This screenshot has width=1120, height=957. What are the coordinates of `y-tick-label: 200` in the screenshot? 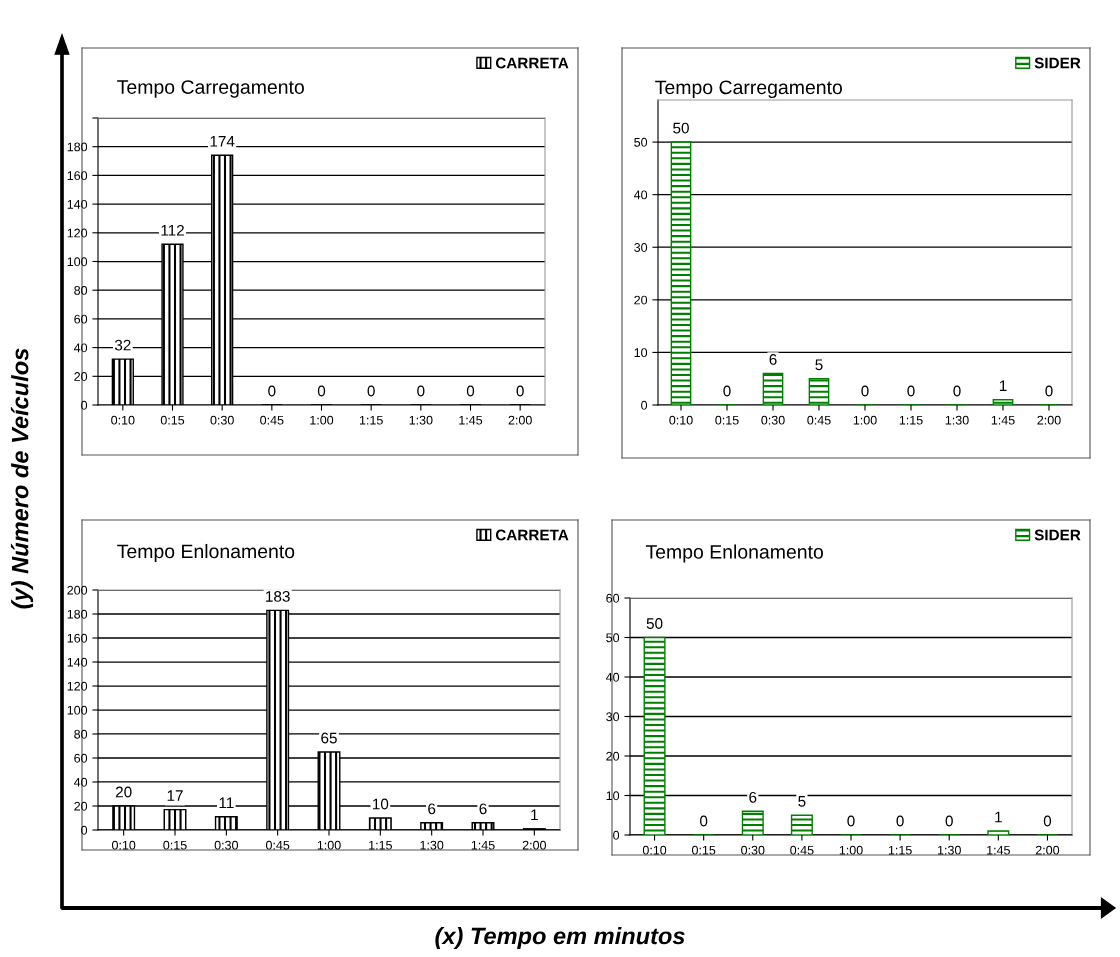 It's located at (77, 590).